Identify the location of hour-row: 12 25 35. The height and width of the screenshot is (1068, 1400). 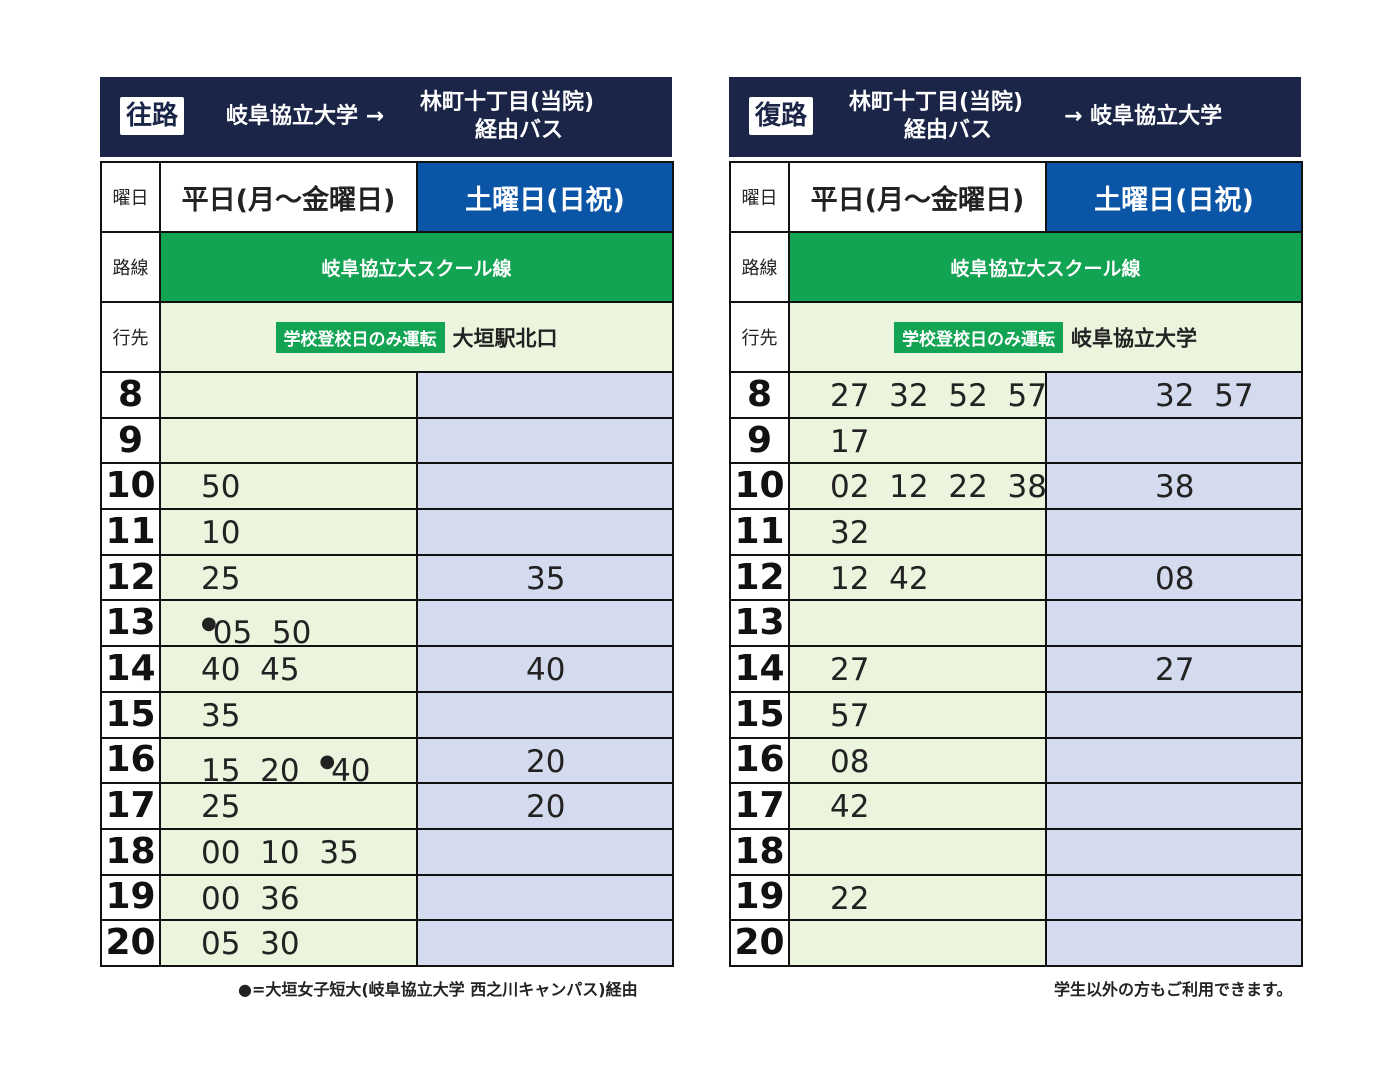
(387, 577).